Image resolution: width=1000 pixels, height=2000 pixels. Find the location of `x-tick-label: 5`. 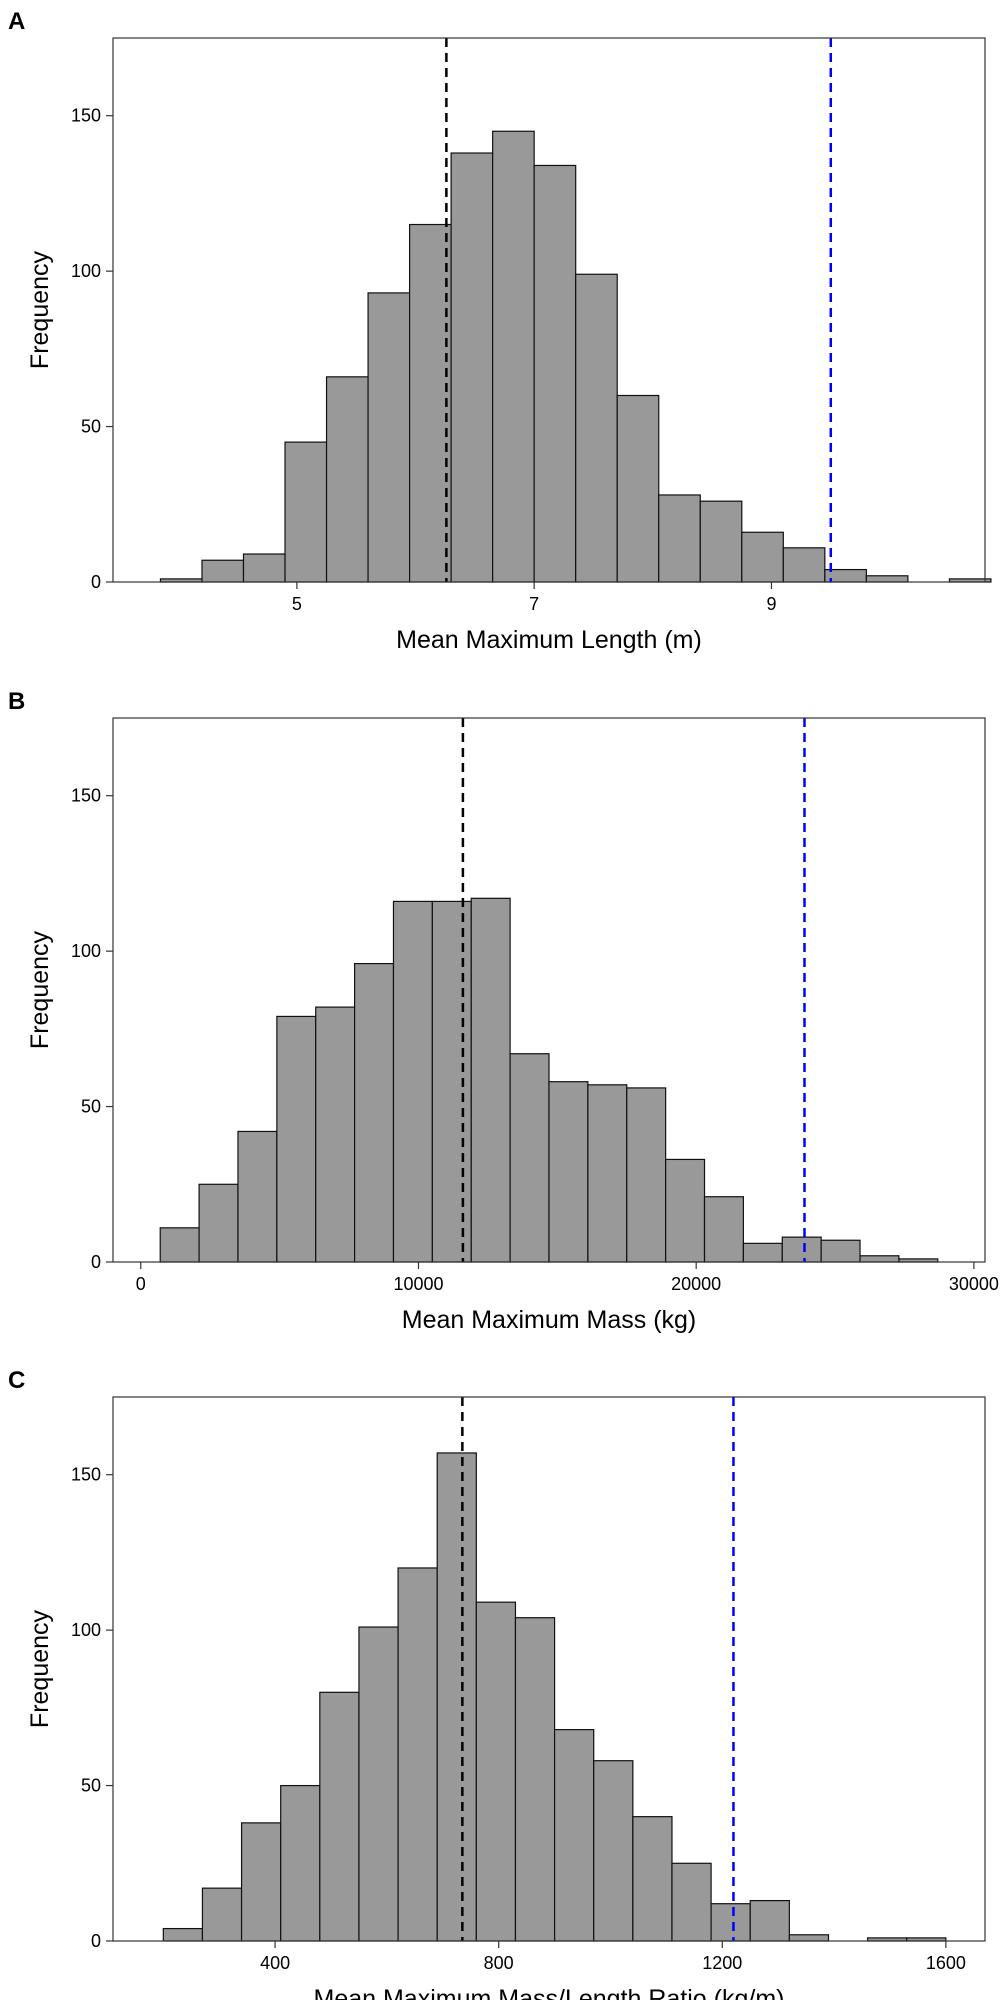

x-tick-label: 5 is located at coordinates (297, 604).